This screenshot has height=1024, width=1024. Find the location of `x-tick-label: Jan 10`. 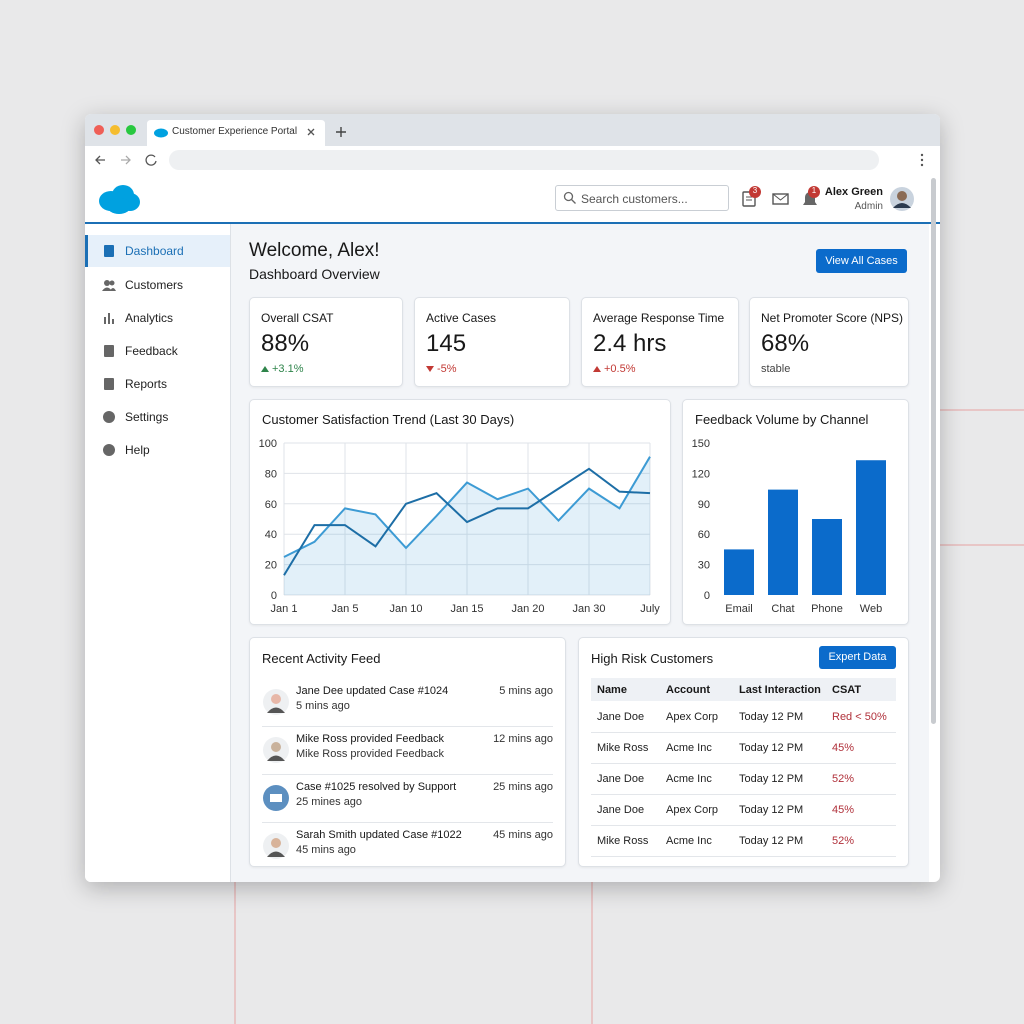

x-tick-label: Jan 10 is located at coordinates (405, 609).